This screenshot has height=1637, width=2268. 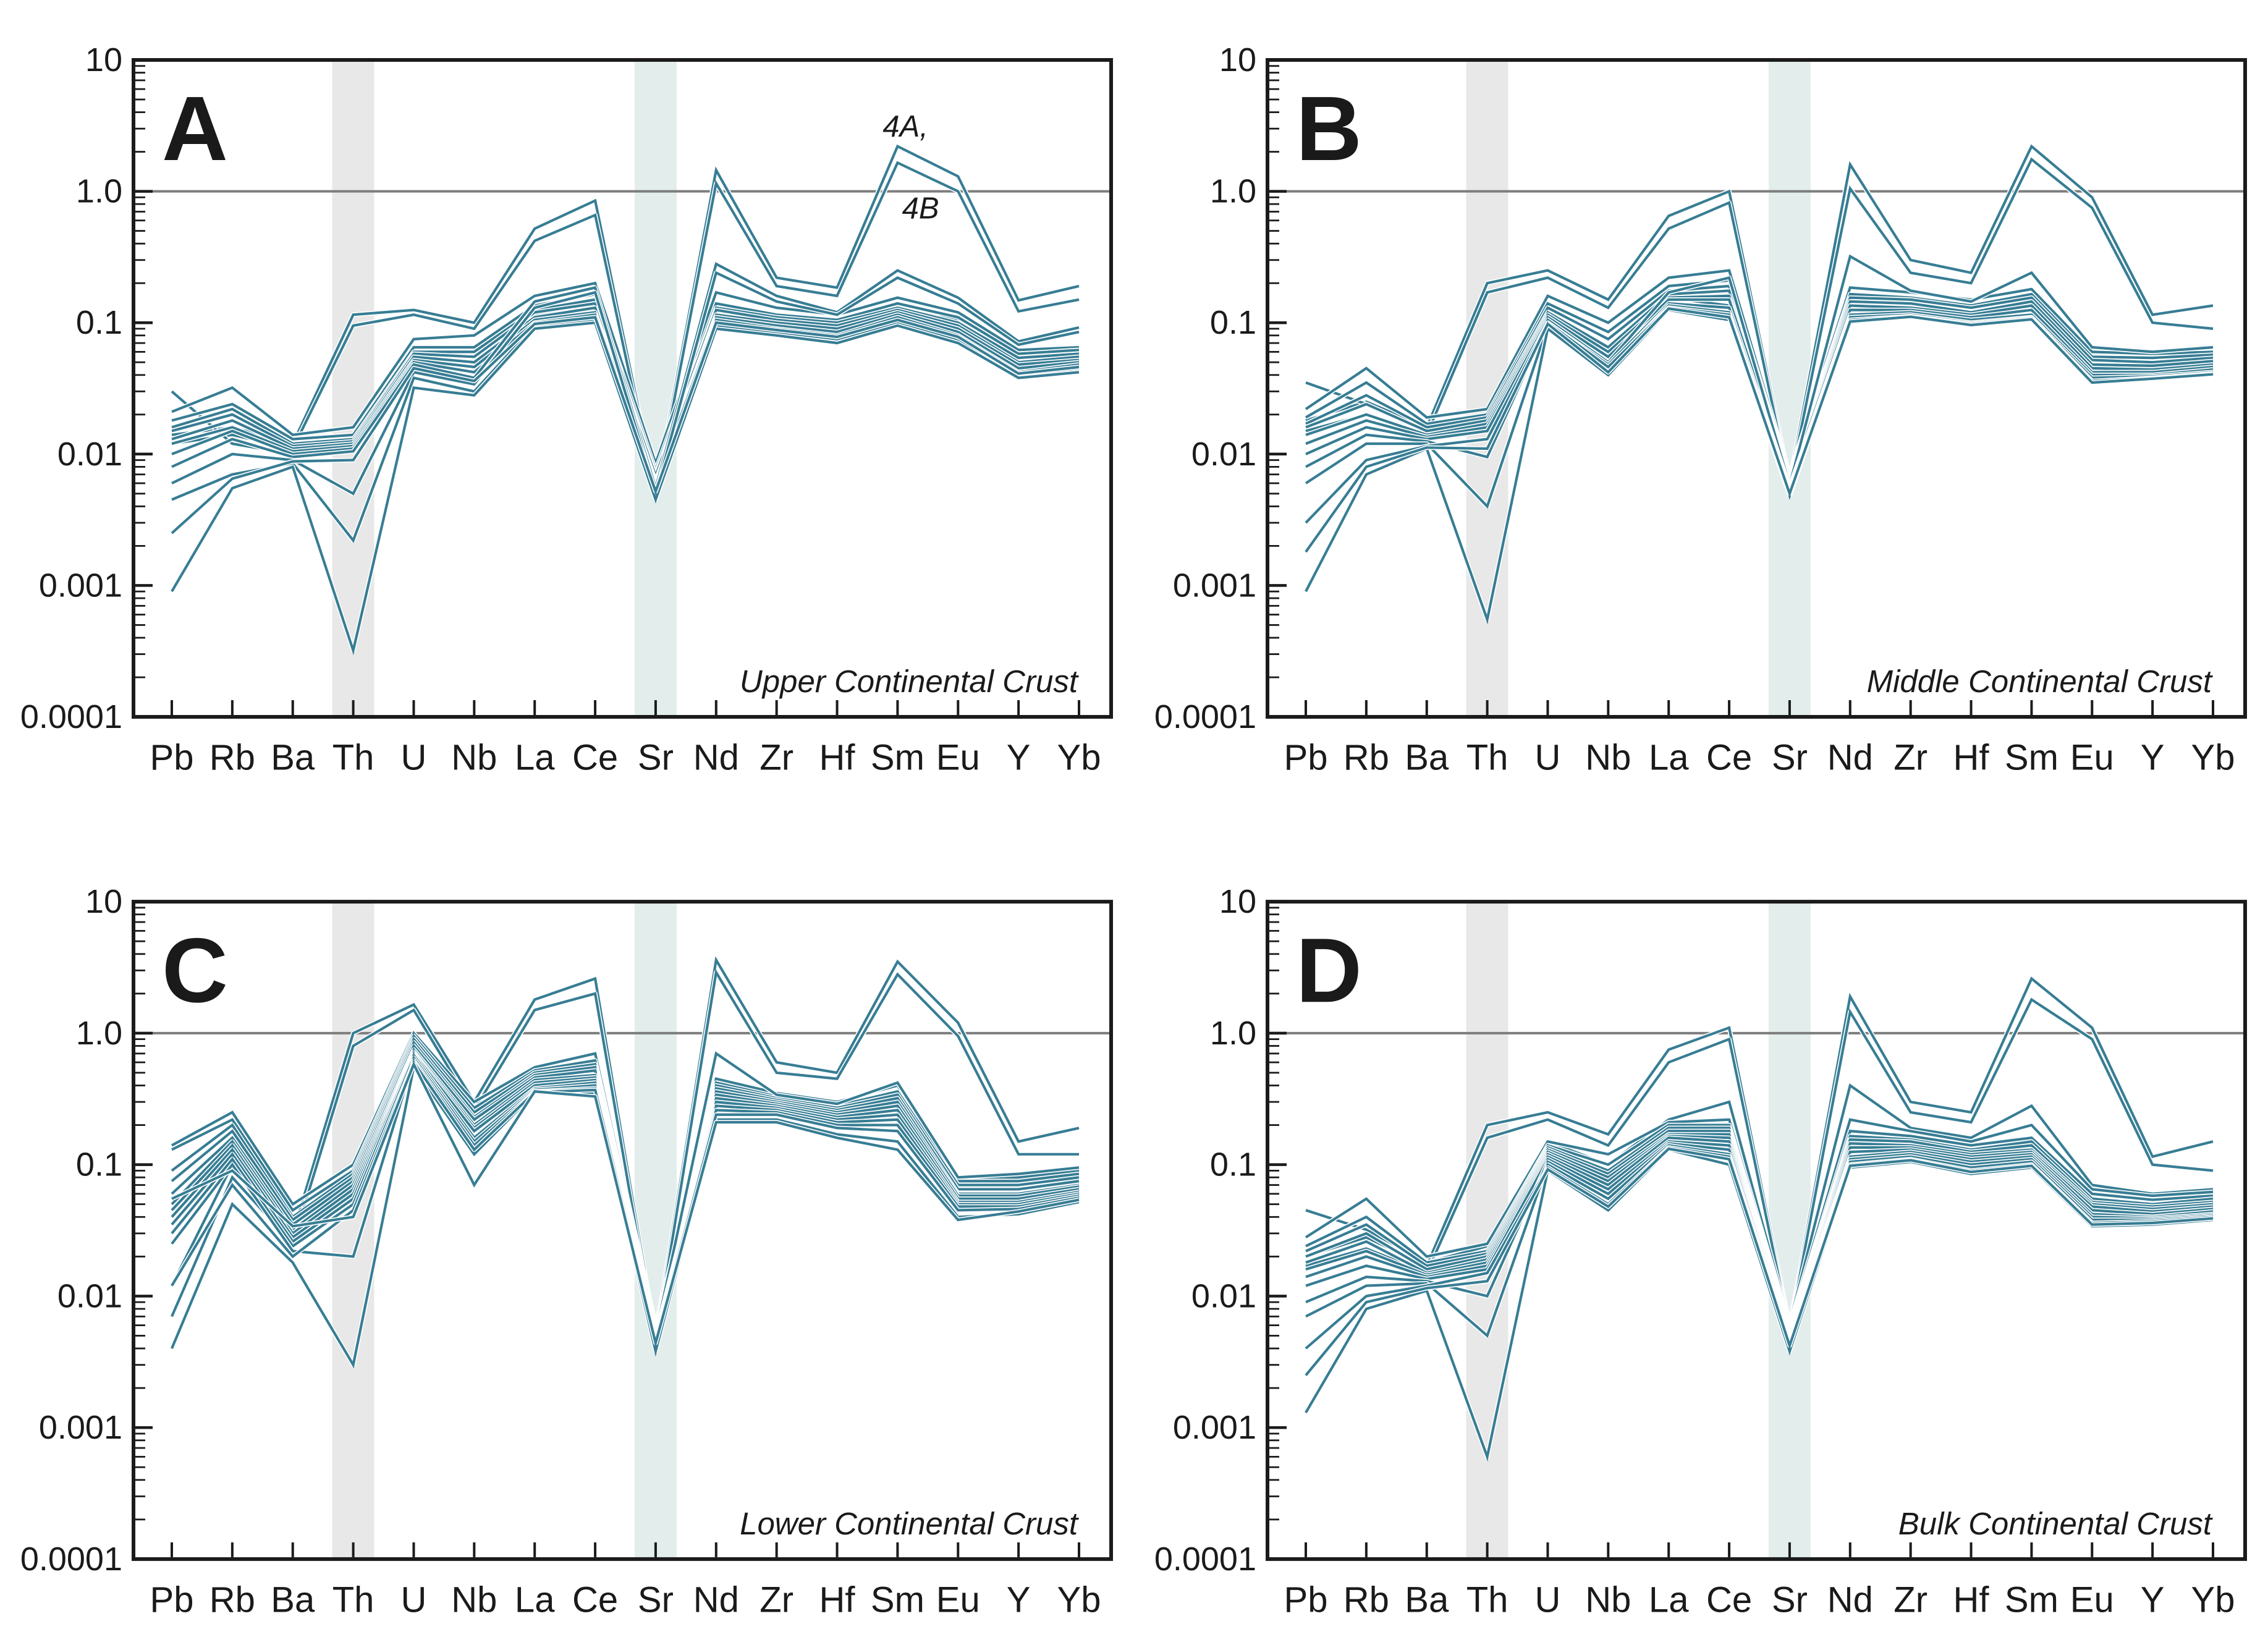 I want to click on series-4B, so click(x=625, y=332).